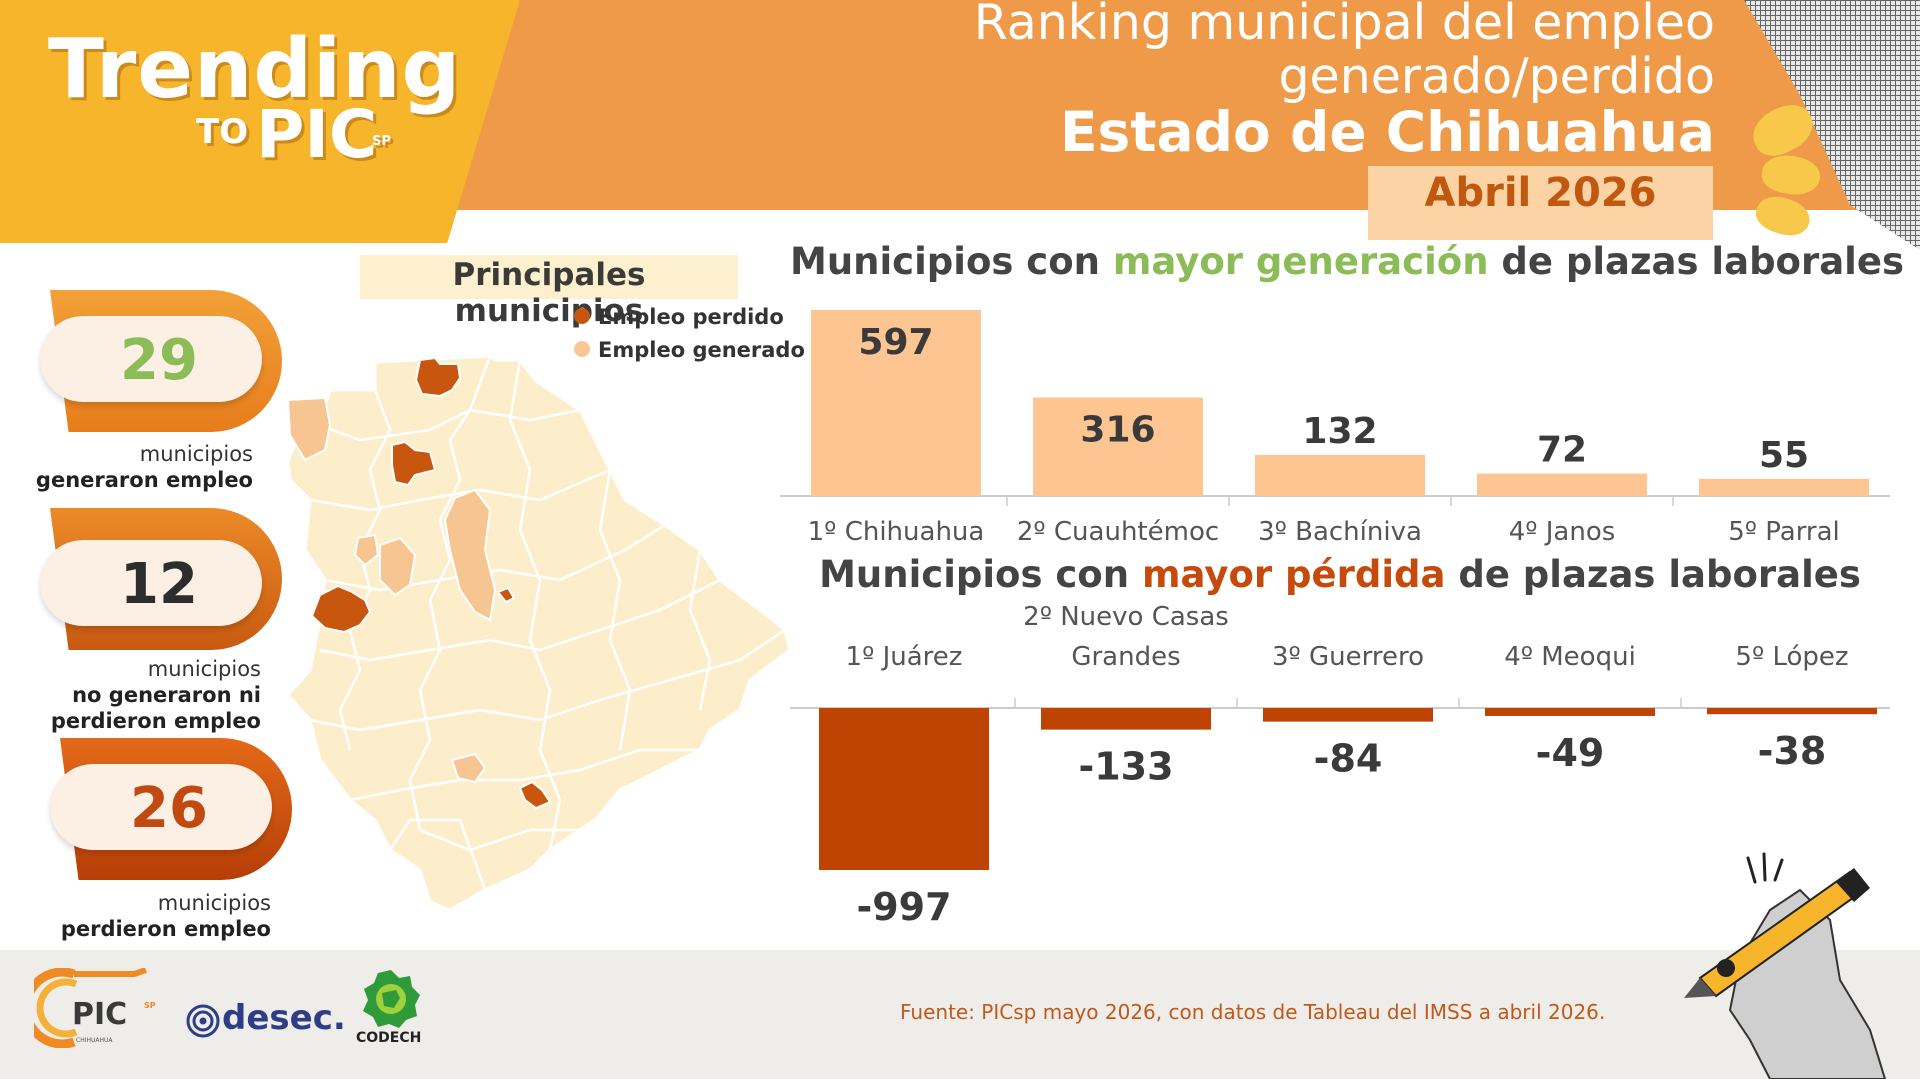 This screenshot has width=1920, height=1079. Describe the element at coordinates (1496, 76) in the screenshot. I see `title-line-2: generado/perdido` at that location.